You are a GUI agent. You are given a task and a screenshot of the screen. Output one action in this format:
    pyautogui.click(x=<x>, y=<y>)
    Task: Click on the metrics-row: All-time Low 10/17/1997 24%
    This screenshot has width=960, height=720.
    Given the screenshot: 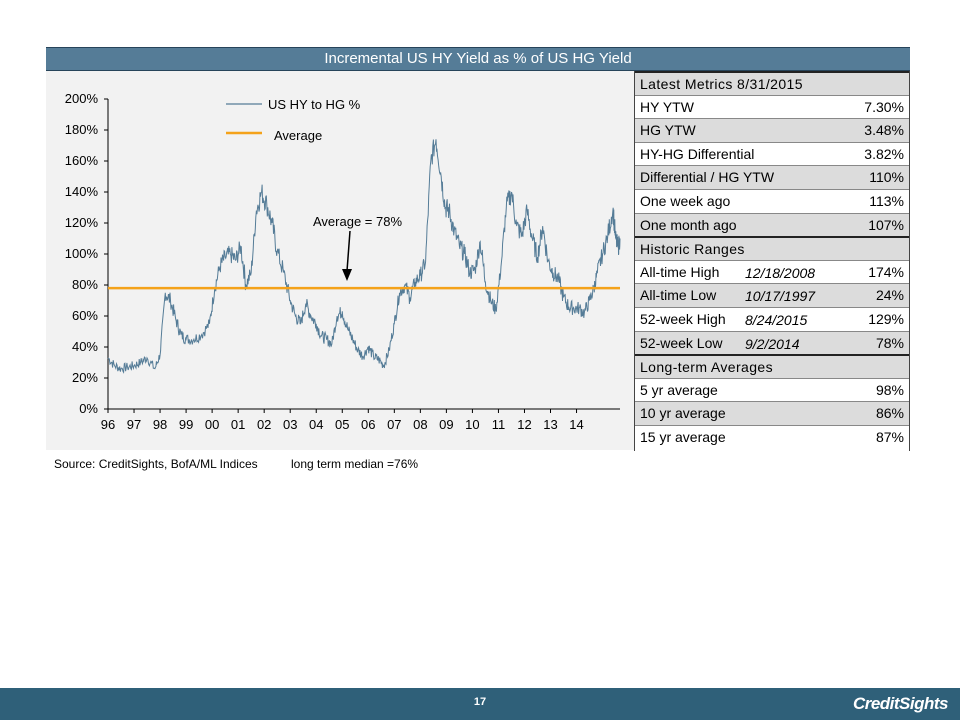 What is the action you would take?
    pyautogui.click(x=772, y=295)
    